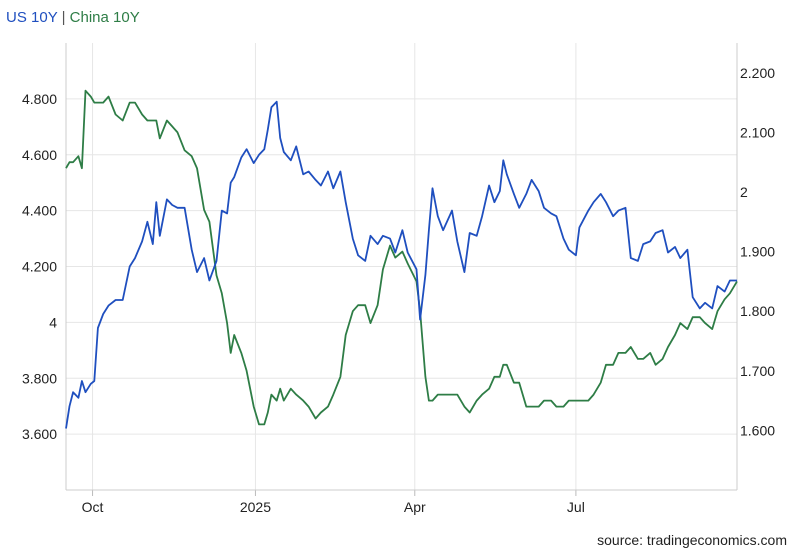 This screenshot has width=800, height=555. I want to click on source-note: source: tradingeconomics.com, so click(692, 540).